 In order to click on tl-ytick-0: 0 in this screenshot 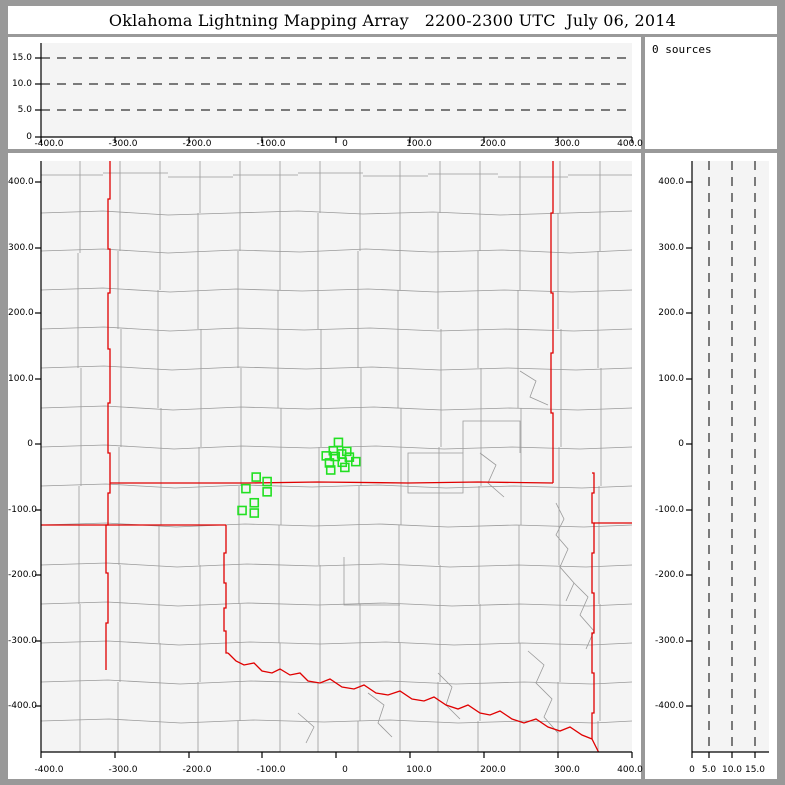, I will do `click(29, 137)`.